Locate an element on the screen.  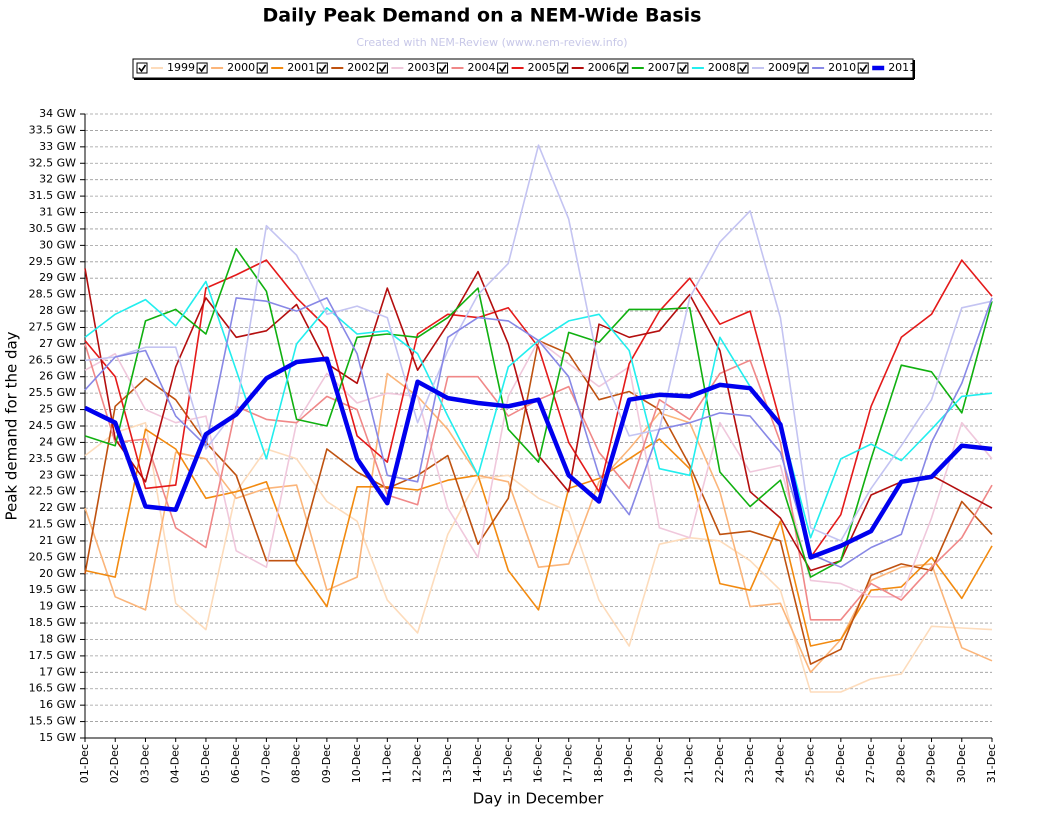
x-tick-label: 02-Dec is located at coordinates (114, 763).